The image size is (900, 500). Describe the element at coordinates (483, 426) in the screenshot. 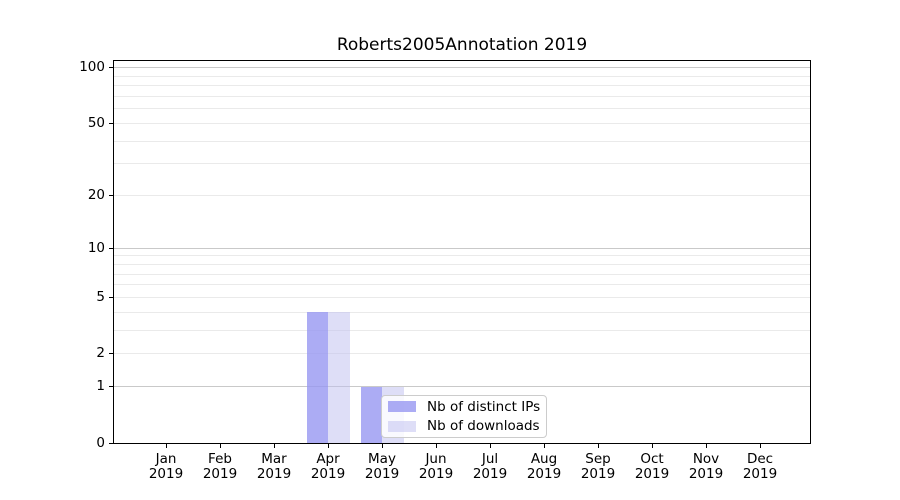

I see `legend-label-downloads: Nb of downloads` at that location.